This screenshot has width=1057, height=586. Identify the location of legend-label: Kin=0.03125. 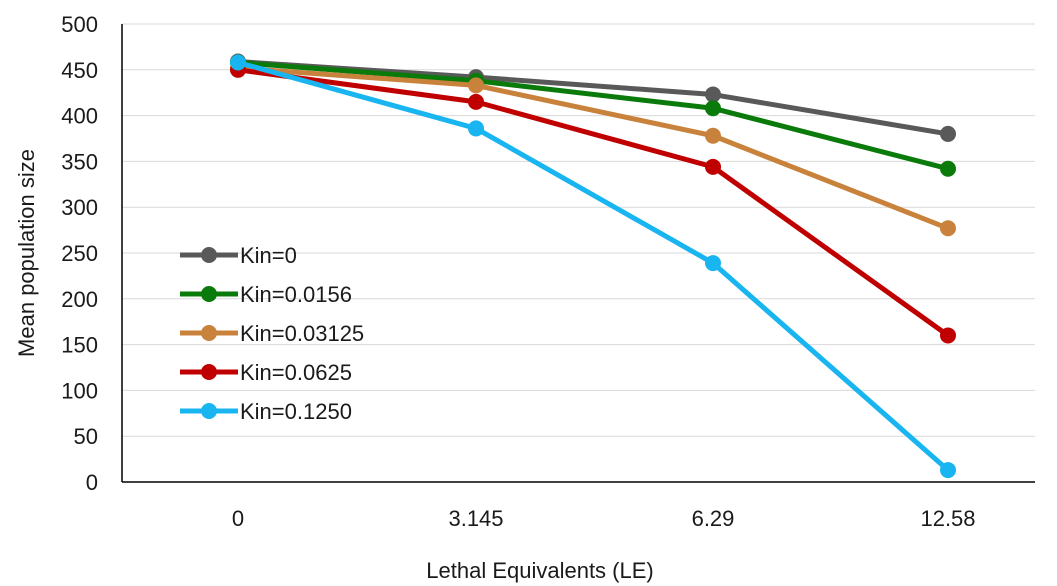
(302, 333).